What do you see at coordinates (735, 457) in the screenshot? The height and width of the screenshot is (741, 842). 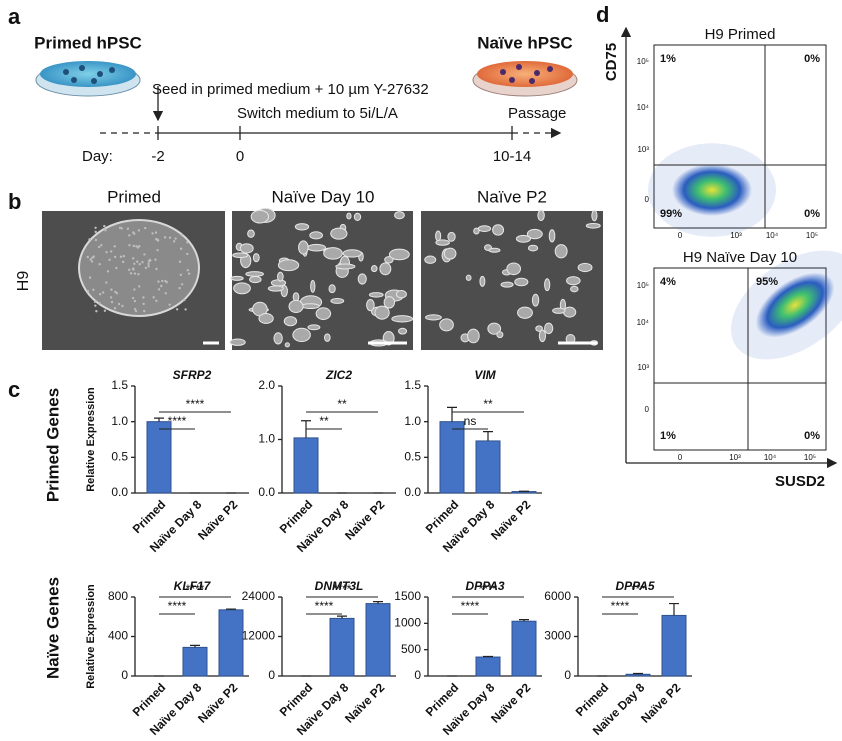 I see `x-tick-label: 10³` at bounding box center [735, 457].